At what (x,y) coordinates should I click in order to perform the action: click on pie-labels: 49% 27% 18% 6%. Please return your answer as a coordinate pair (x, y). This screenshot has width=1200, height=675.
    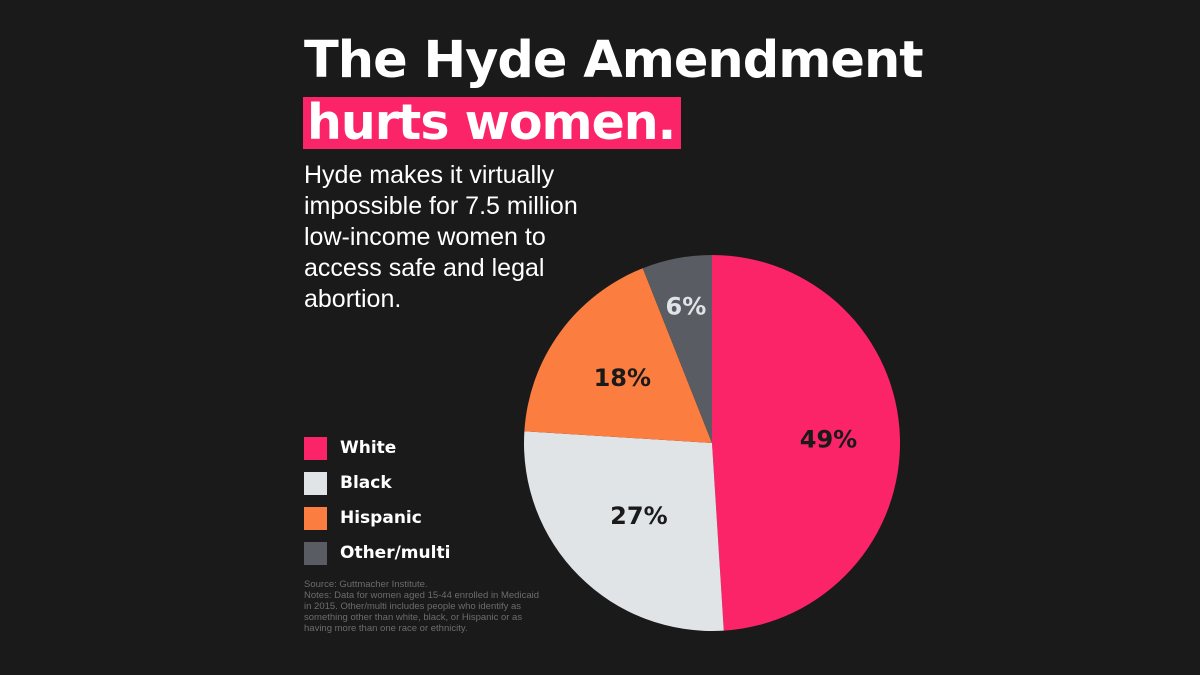
    Looking at the image, I should click on (726, 411).